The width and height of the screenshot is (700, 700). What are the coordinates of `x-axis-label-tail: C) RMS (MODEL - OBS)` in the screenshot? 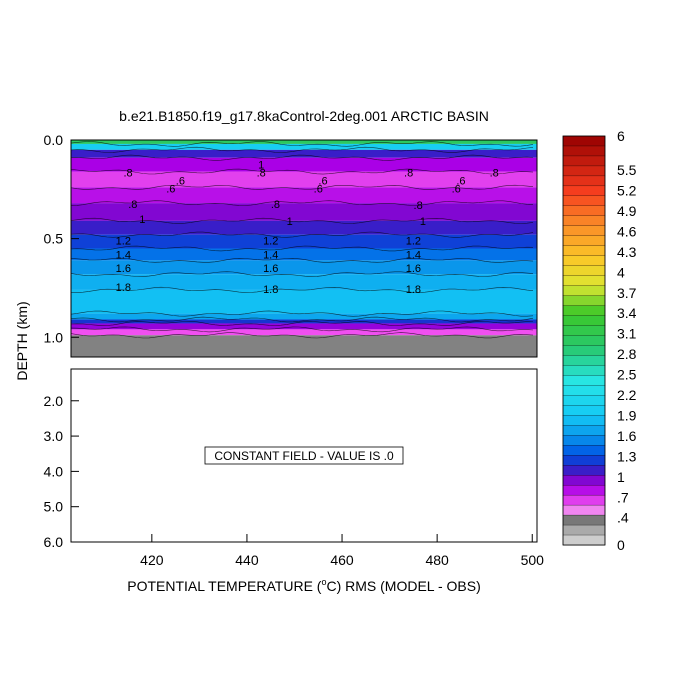 It's located at (403, 586).